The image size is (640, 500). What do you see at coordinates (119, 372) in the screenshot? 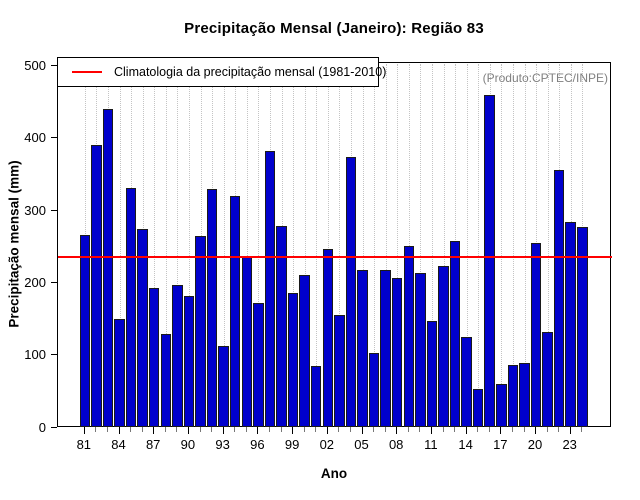
I see `bar-1984` at bounding box center [119, 372].